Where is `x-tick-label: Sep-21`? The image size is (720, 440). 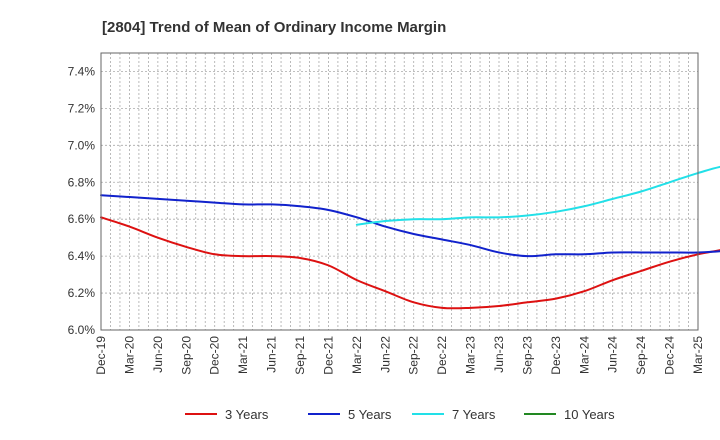 x-tick-label: Sep-21 is located at coordinates (300, 355).